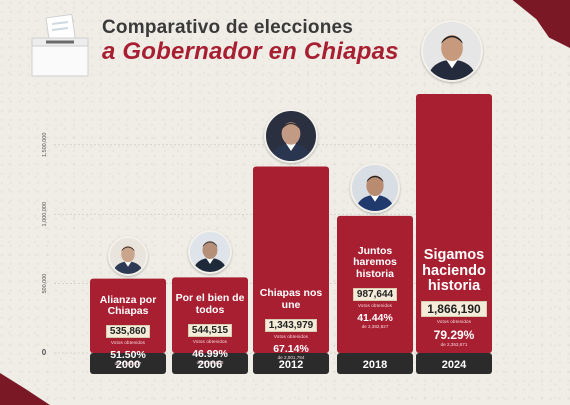 This screenshot has width=570, height=405. Describe the element at coordinates (210, 354) in the screenshot. I see `percent-value: 46.99%` at that location.